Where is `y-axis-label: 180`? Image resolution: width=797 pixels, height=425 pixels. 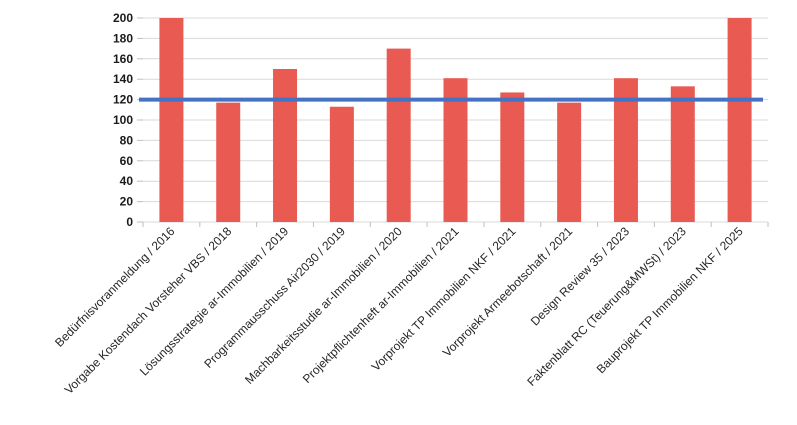
y-axis-label: 180 is located at coordinates (123, 38).